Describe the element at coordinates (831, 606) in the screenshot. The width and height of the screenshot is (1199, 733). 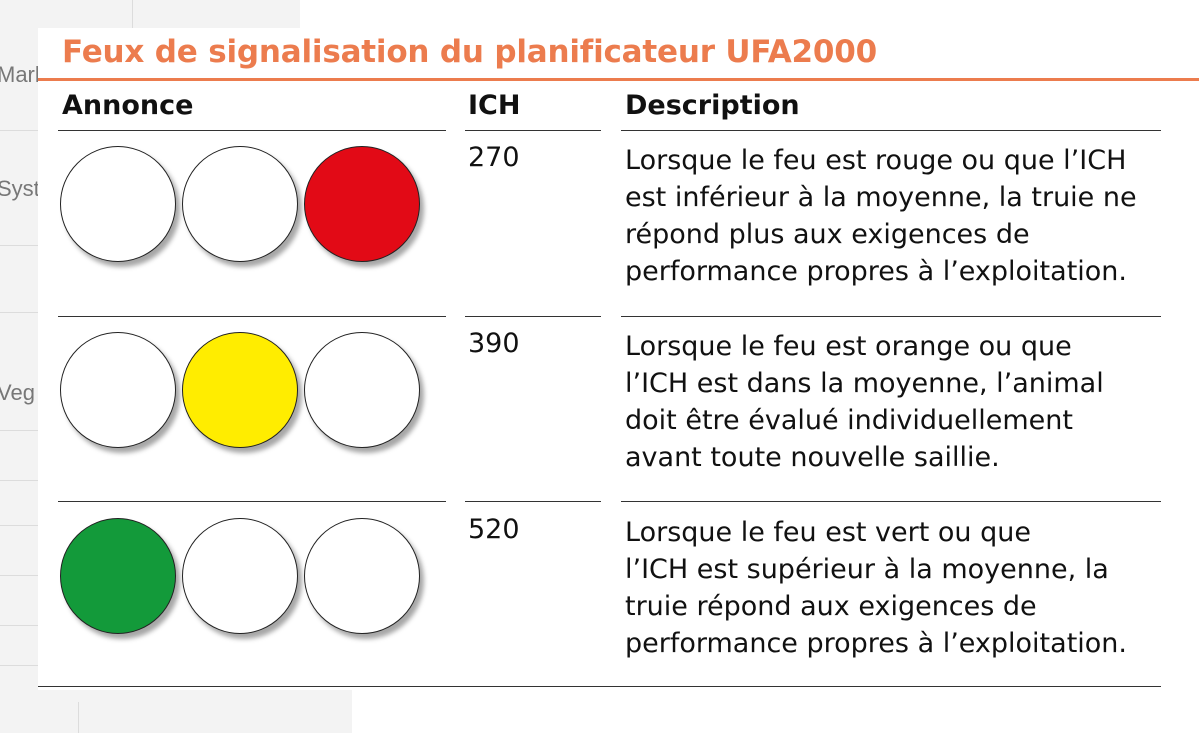
I see `description-line: truie répond aux exigences de` at that location.